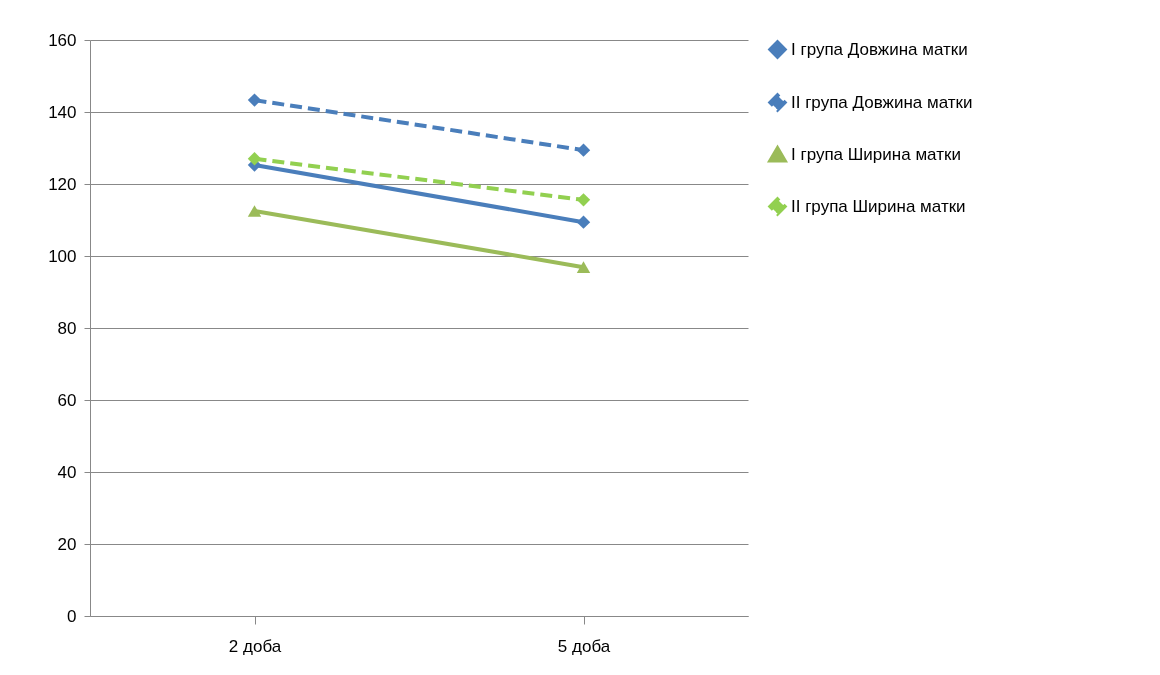  I want to click on legend-label: II група Довжина матки, so click(882, 102).